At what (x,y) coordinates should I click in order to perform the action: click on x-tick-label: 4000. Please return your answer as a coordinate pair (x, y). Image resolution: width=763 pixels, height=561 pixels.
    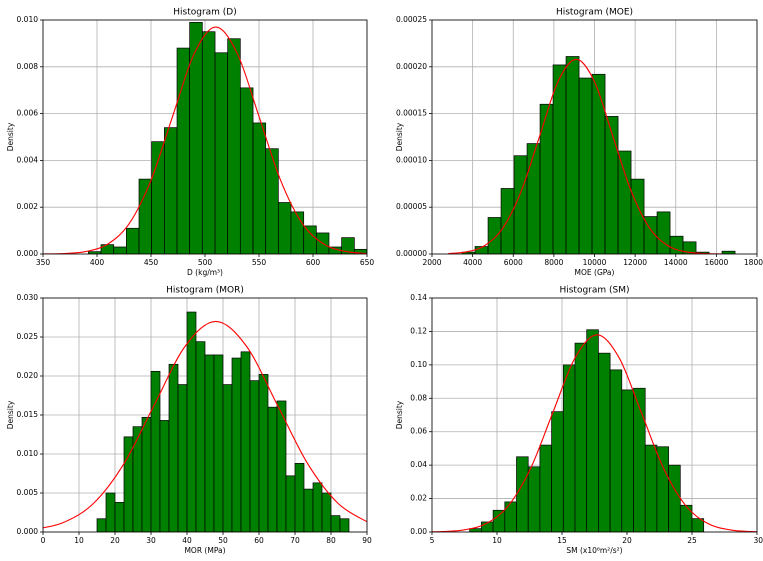
    Looking at the image, I should click on (472, 262).